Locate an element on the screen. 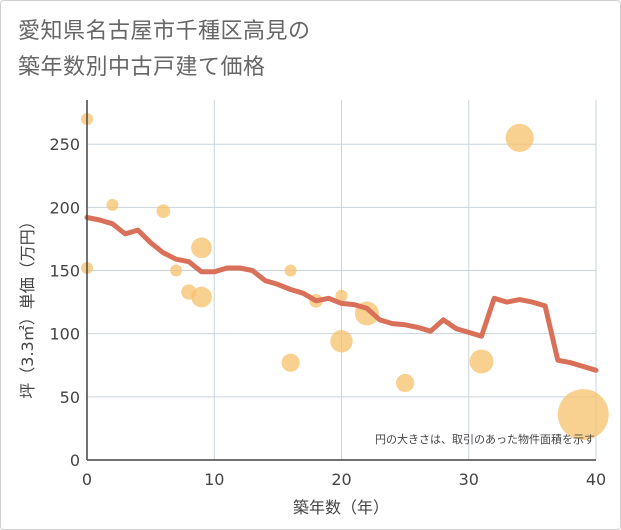  chart-title-line-1: 愛知県名古屋市千種区高見の is located at coordinates (164, 31).